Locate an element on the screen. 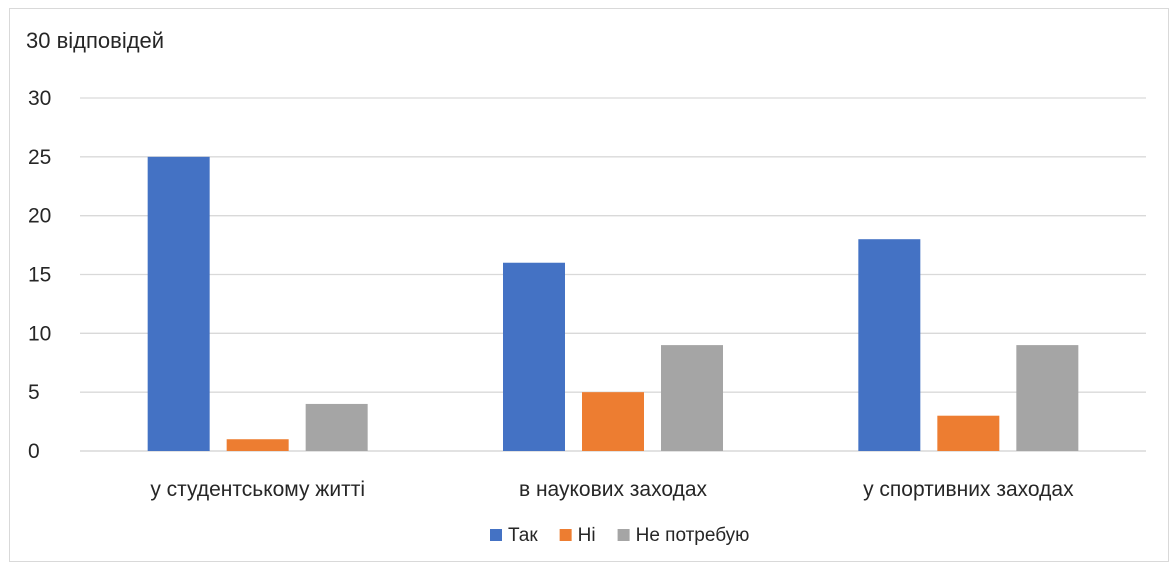 The height and width of the screenshot is (567, 1174). legend-label: Не потребую is located at coordinates (693, 535).